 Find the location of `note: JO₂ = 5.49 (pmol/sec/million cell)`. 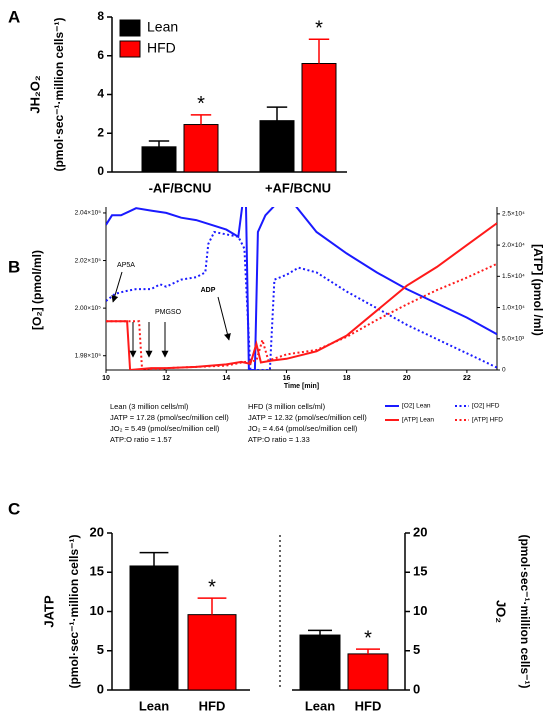

note: JO₂ = 5.49 (pmol/sec/million cell) is located at coordinates (165, 428).